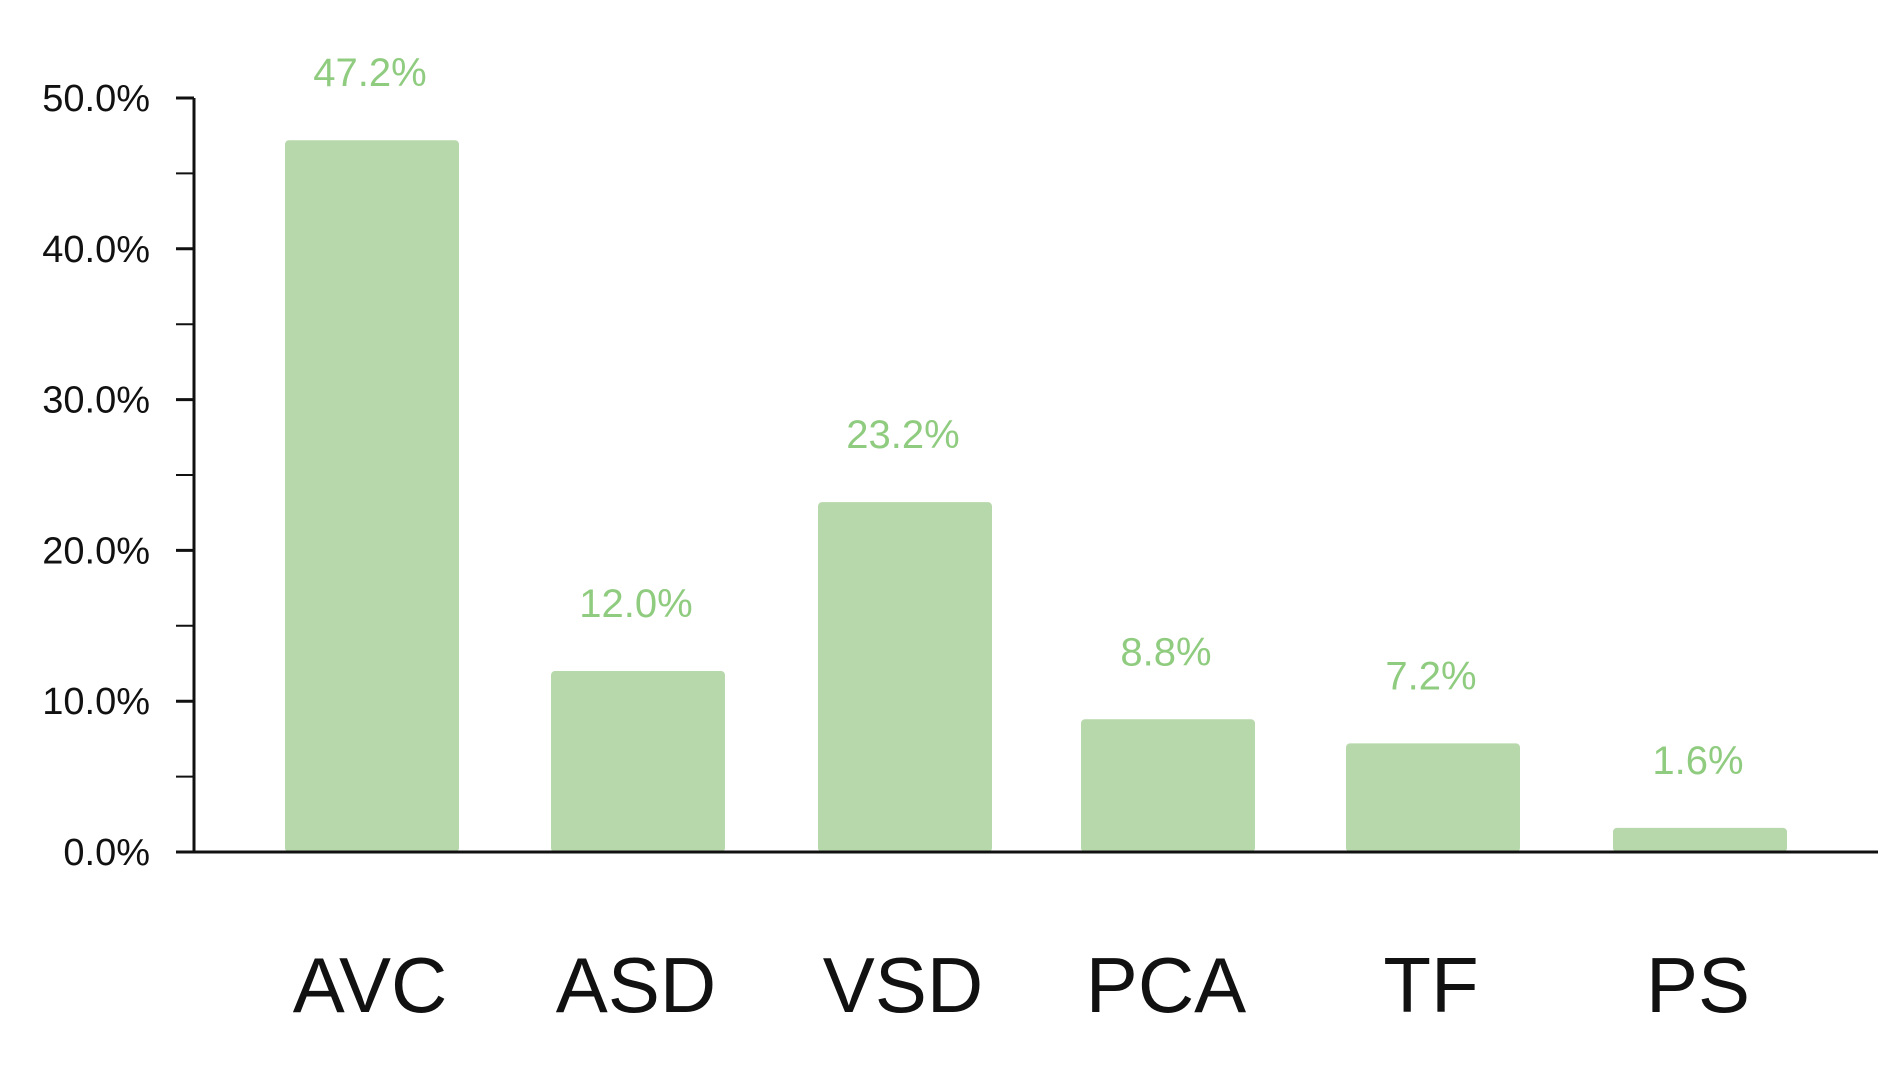  What do you see at coordinates (1165, 652) in the screenshot?
I see `data-label: 8.8%` at bounding box center [1165, 652].